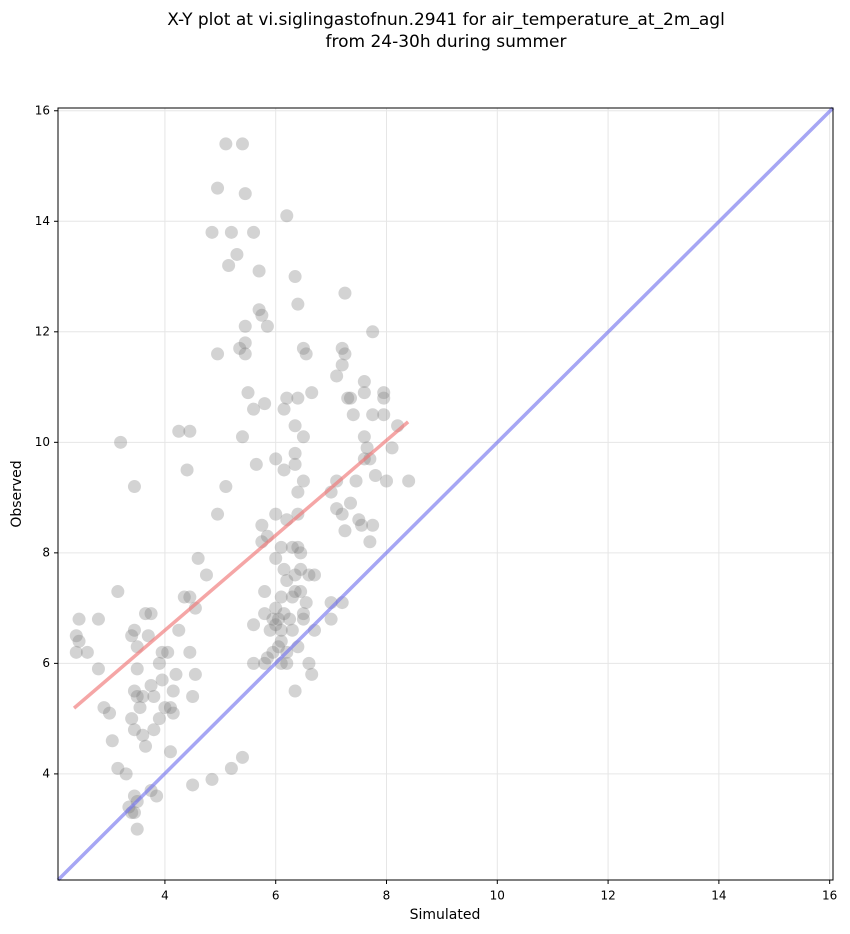 The width and height of the screenshot is (850, 934). What do you see at coordinates (241, 565) in the screenshot?
I see `reference-line` at bounding box center [241, 565].